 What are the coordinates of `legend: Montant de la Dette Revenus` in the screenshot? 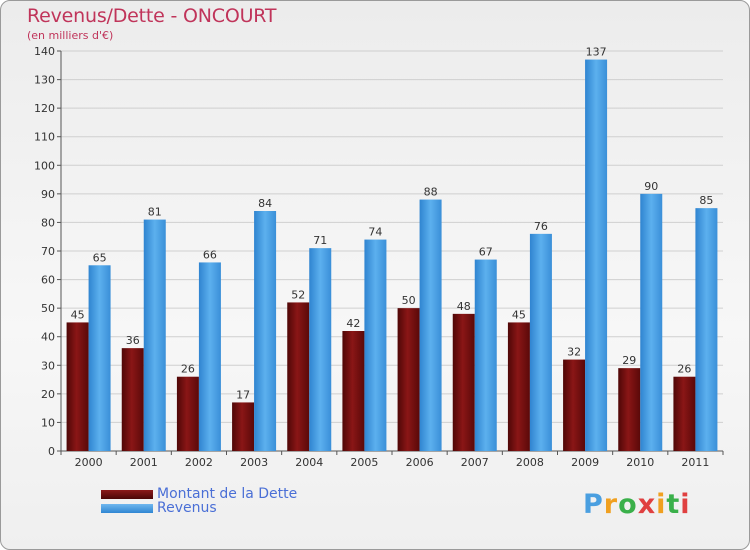 It's located at (199, 501).